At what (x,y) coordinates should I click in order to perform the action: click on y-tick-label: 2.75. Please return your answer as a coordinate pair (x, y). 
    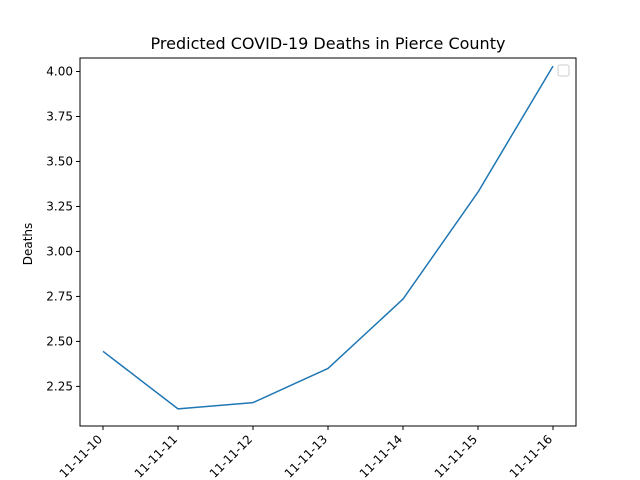
    Looking at the image, I should click on (59, 296).